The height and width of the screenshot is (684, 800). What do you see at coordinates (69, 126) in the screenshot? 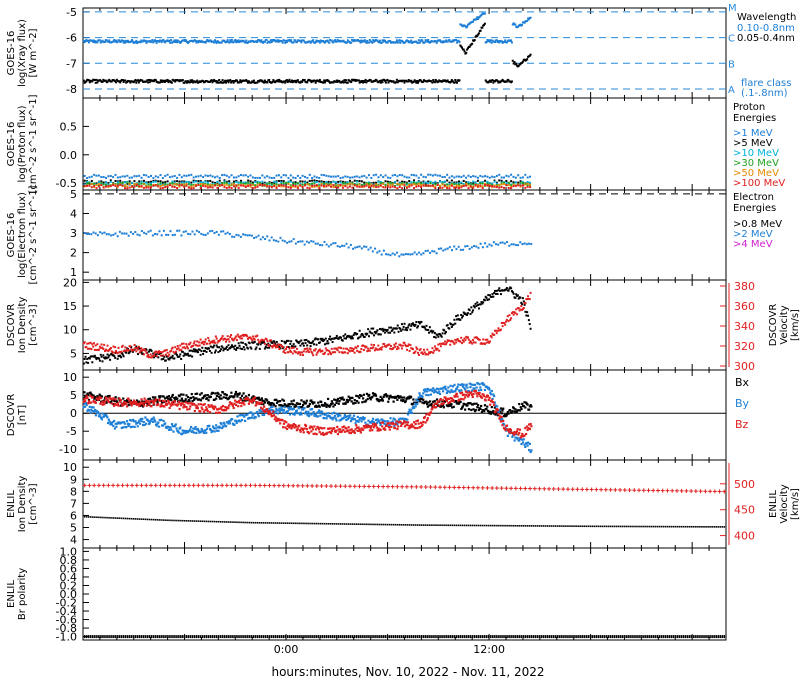
I see `y-tick-label: 0.5` at bounding box center [69, 126].